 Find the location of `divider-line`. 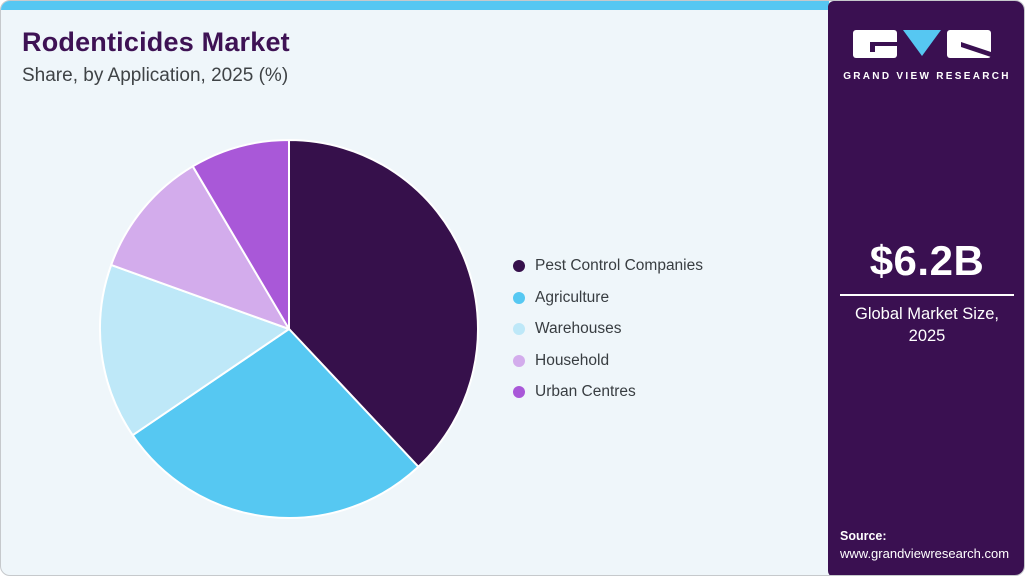

divider-line is located at coordinates (927, 295).